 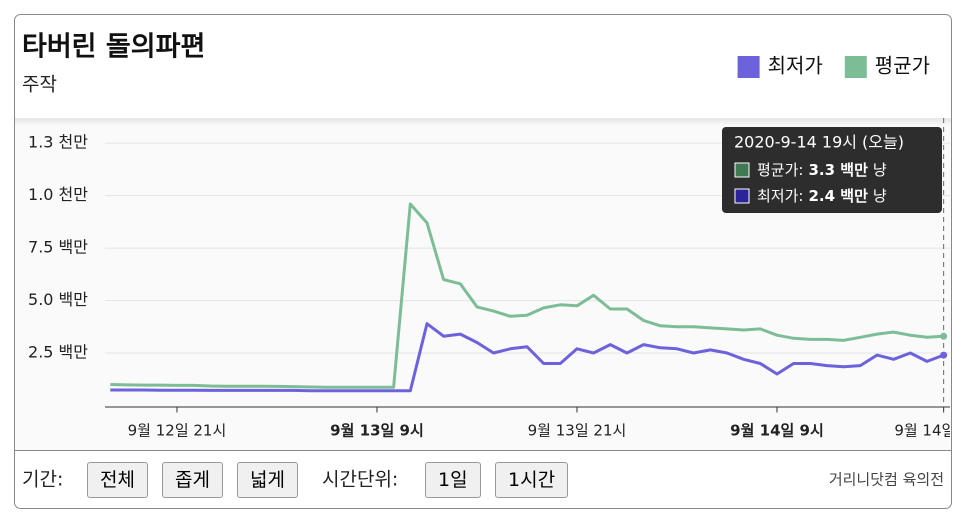 What do you see at coordinates (58, 352) in the screenshot?
I see `y-tick-label: 2.5 백만` at bounding box center [58, 352].